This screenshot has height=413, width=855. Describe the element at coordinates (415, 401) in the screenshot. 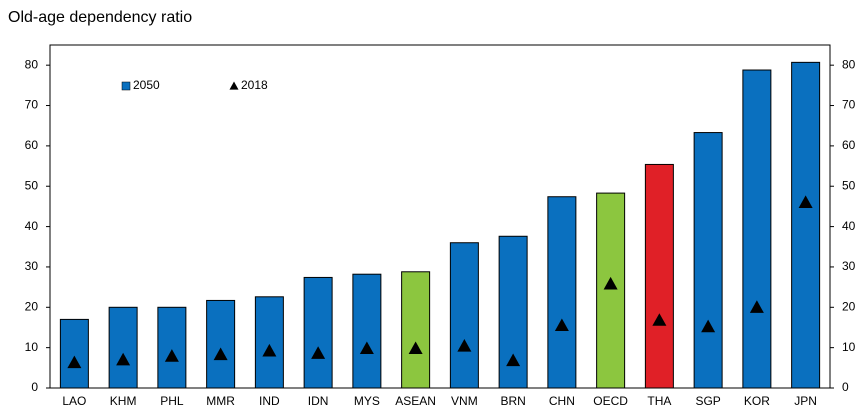

I see `x-tick-label: ASEAN` at that location.